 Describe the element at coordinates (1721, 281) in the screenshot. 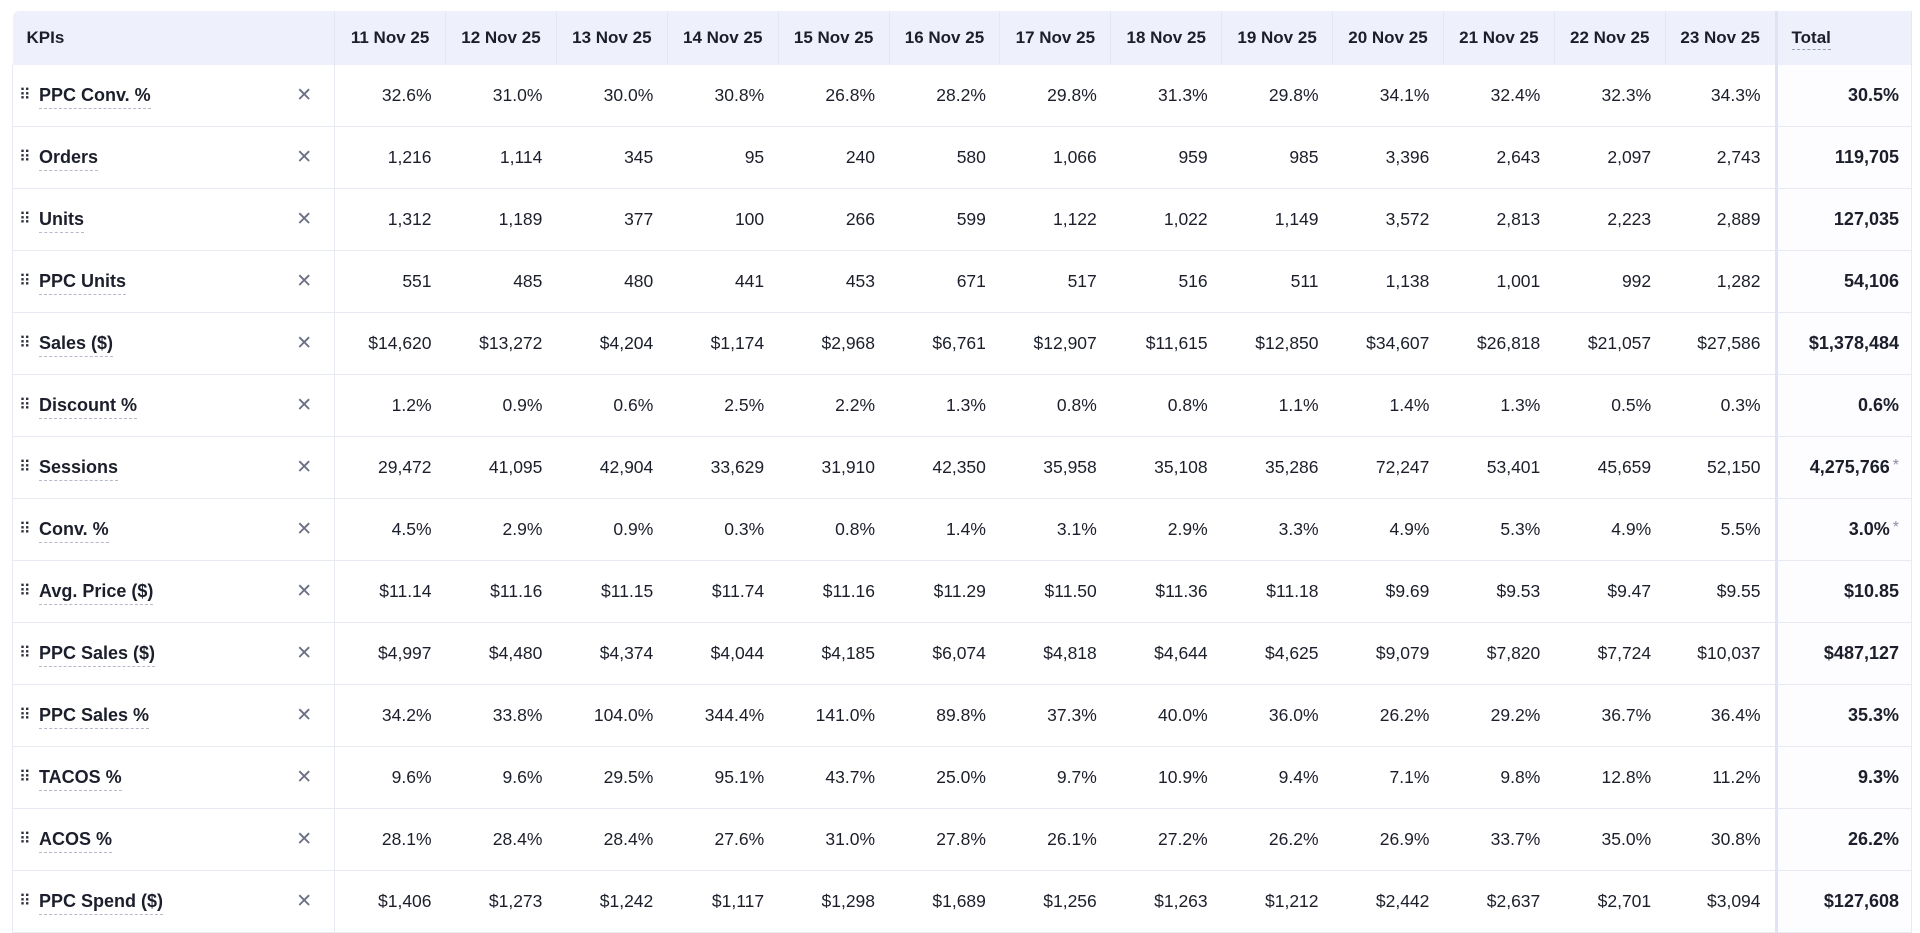

I see `value-cell: 1,282` at that location.